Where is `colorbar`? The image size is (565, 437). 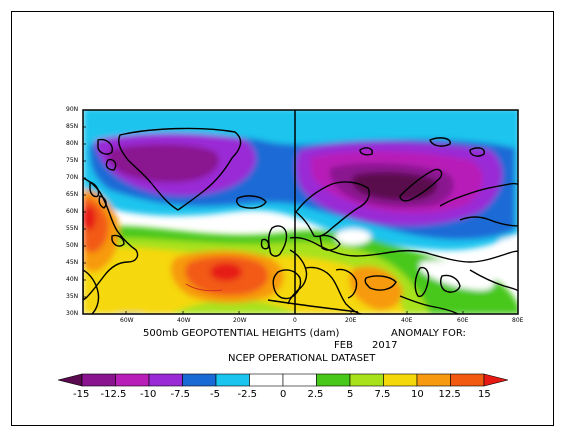
colorbar is located at coordinates (283, 380).